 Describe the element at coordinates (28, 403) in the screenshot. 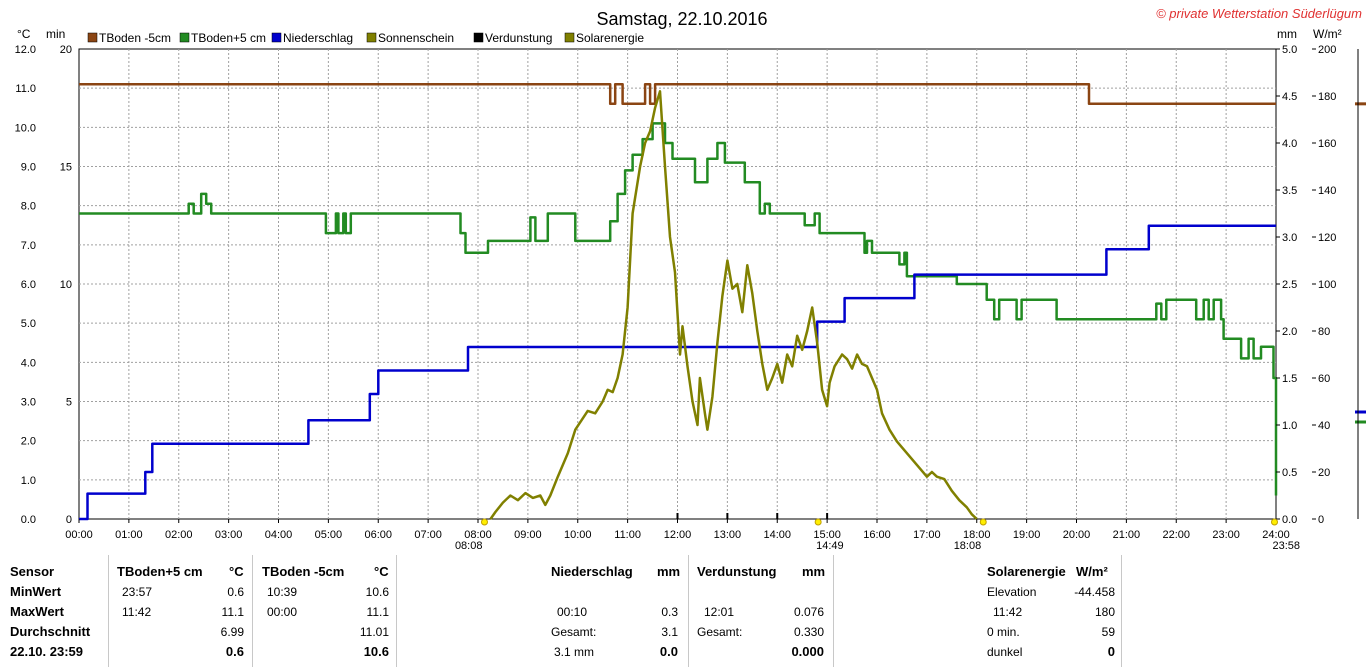

I see `celsius-tick-label: 3.0` at that location.